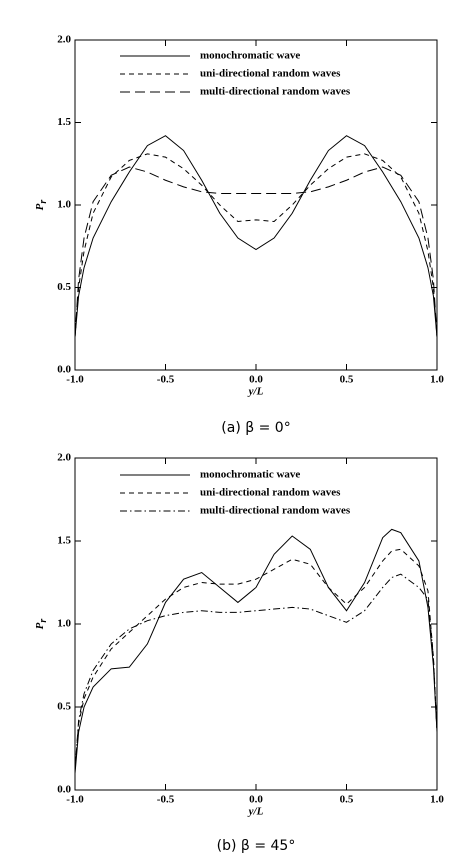 This screenshot has width=474, height=860. I want to click on caption: (a) β = 0°, so click(255, 428).